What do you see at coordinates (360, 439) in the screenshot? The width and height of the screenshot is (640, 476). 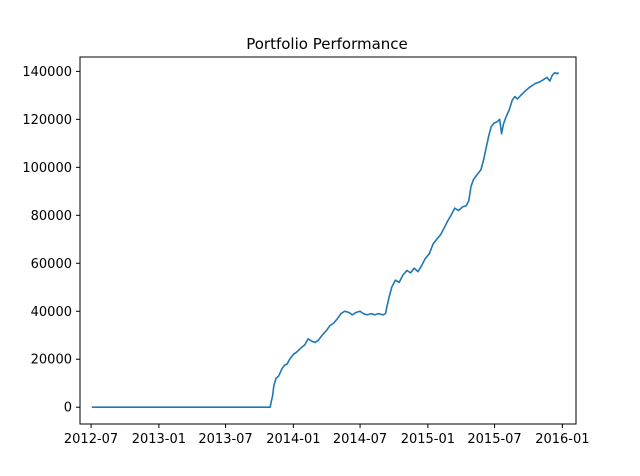 I see `x-tick-label-4: 2014-07` at bounding box center [360, 439].